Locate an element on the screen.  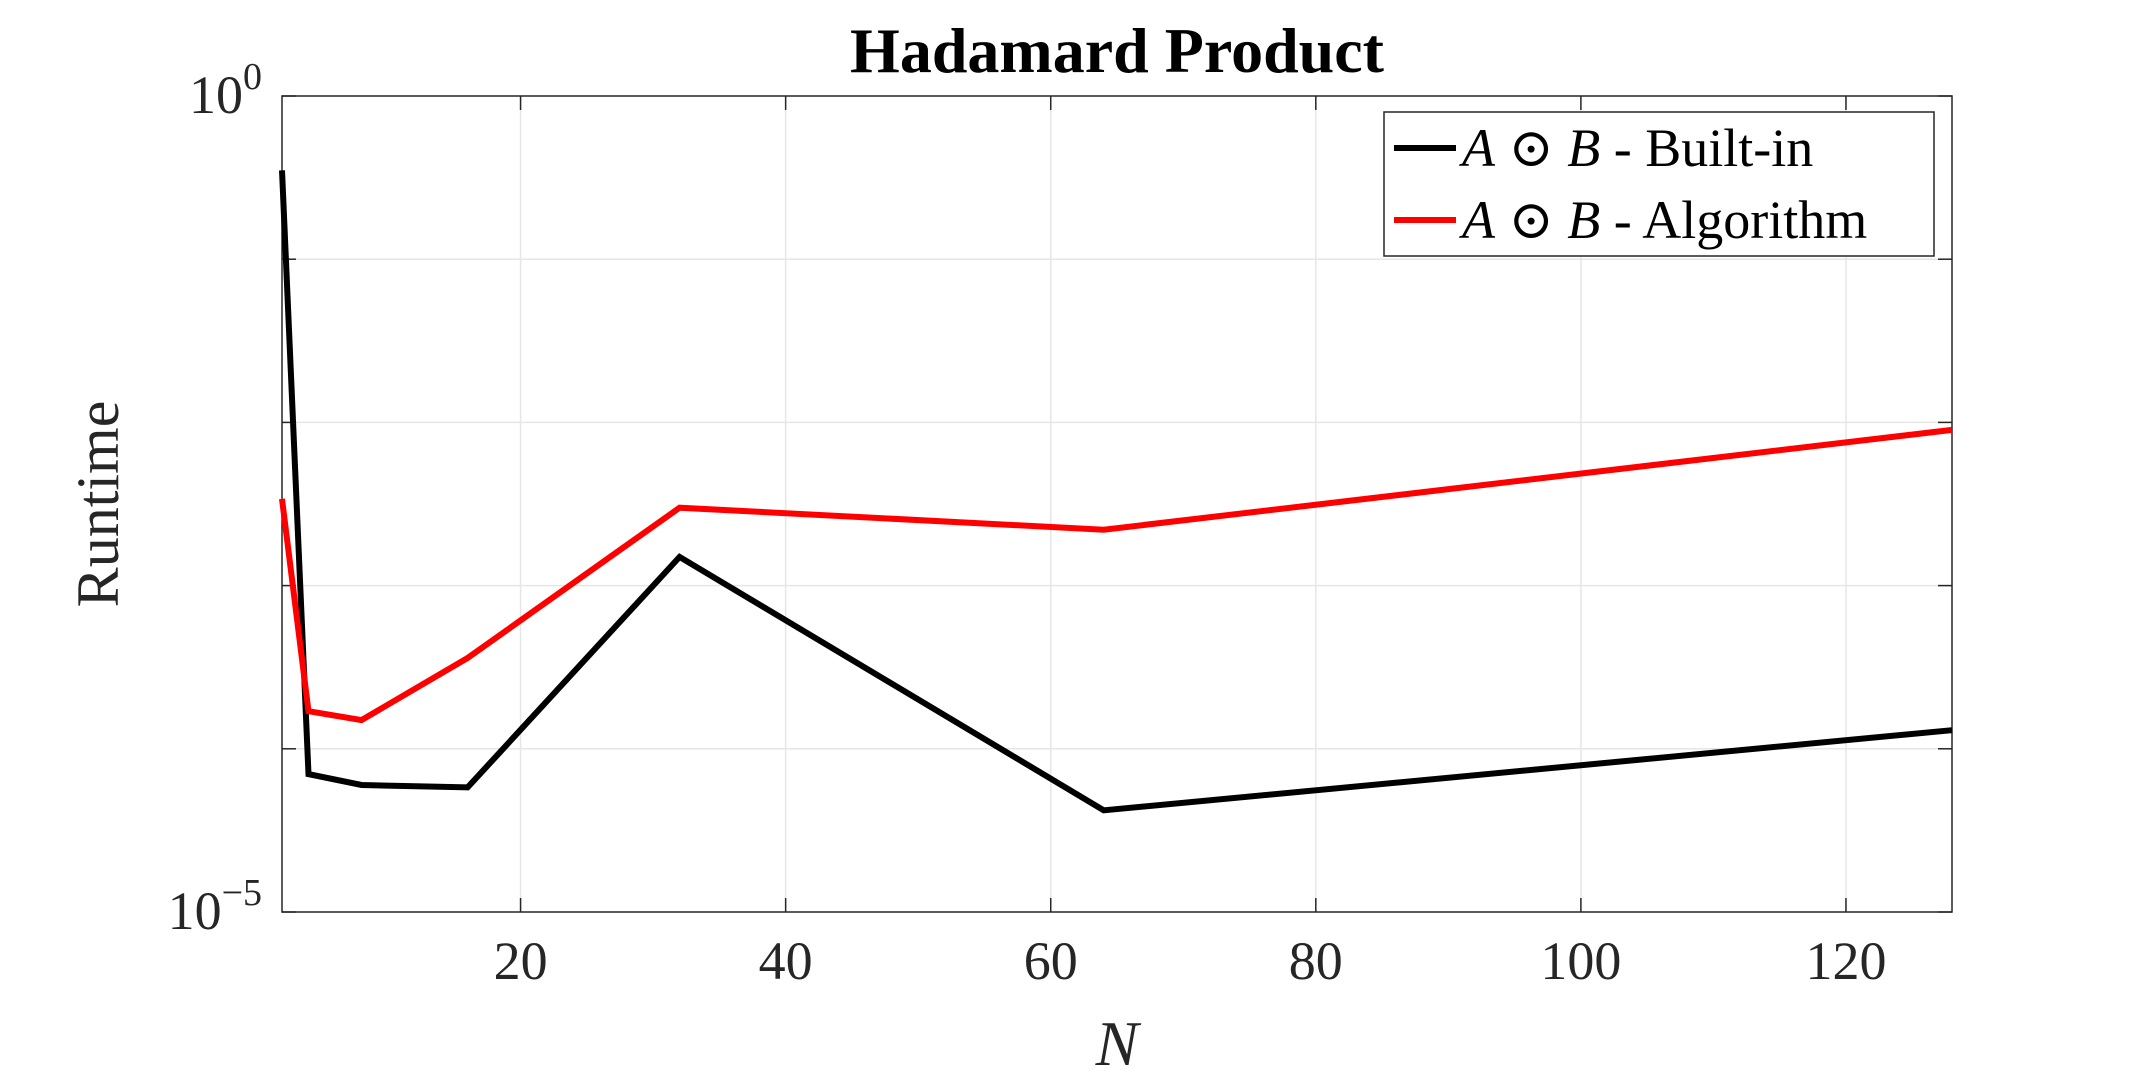
x-axis-label: N is located at coordinates (1118, 1043).